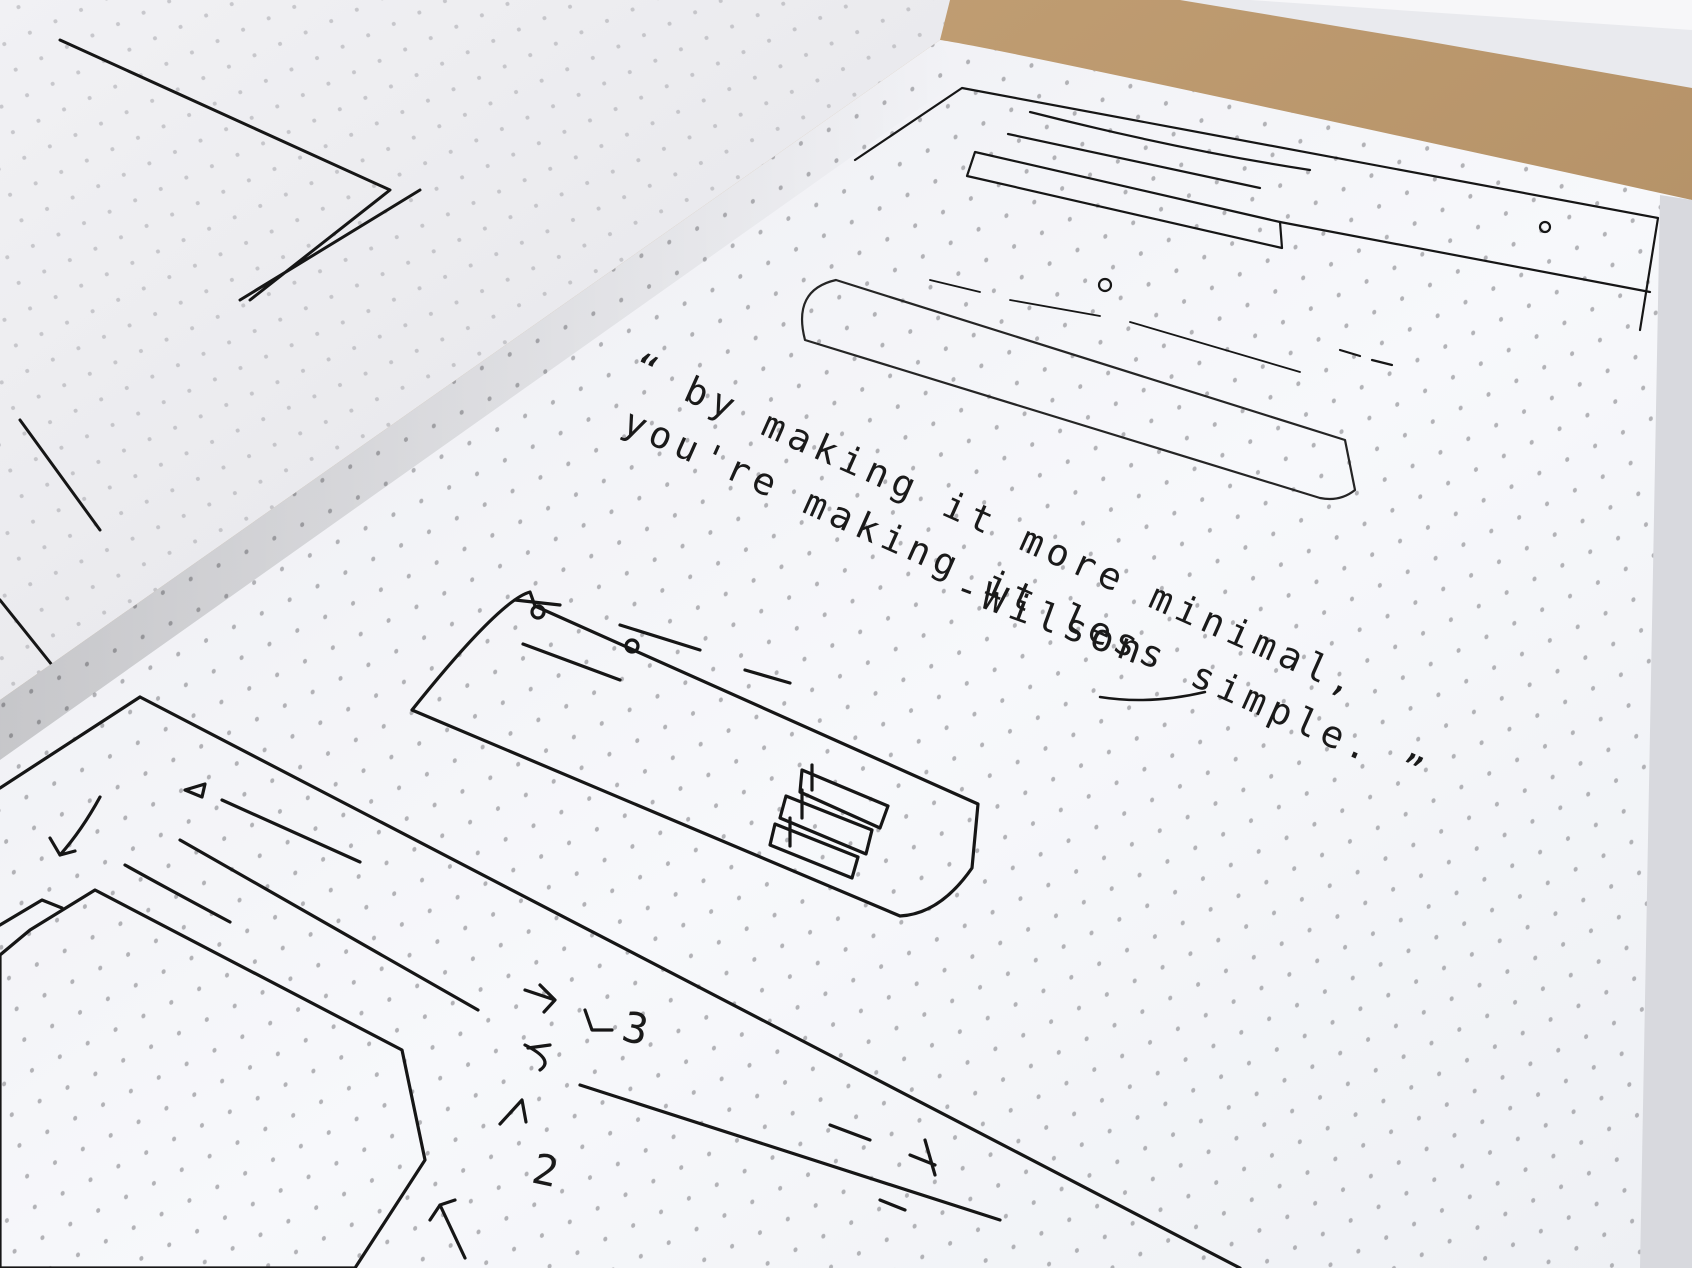 The image size is (1692, 1268). I want to click on sketch-middle-card, so click(695, 754).